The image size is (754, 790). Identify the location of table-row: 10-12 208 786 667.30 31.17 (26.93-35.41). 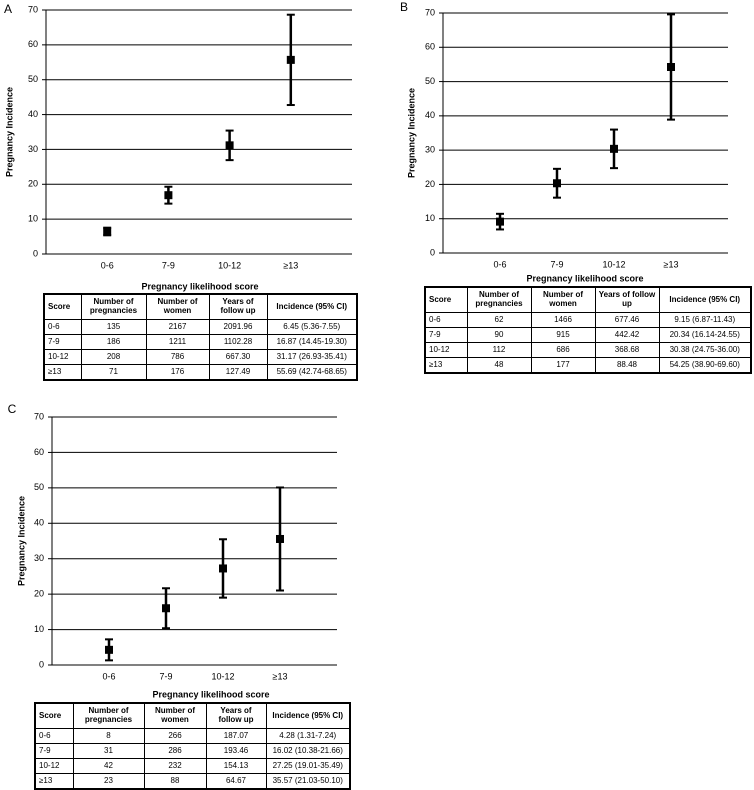
(200, 357).